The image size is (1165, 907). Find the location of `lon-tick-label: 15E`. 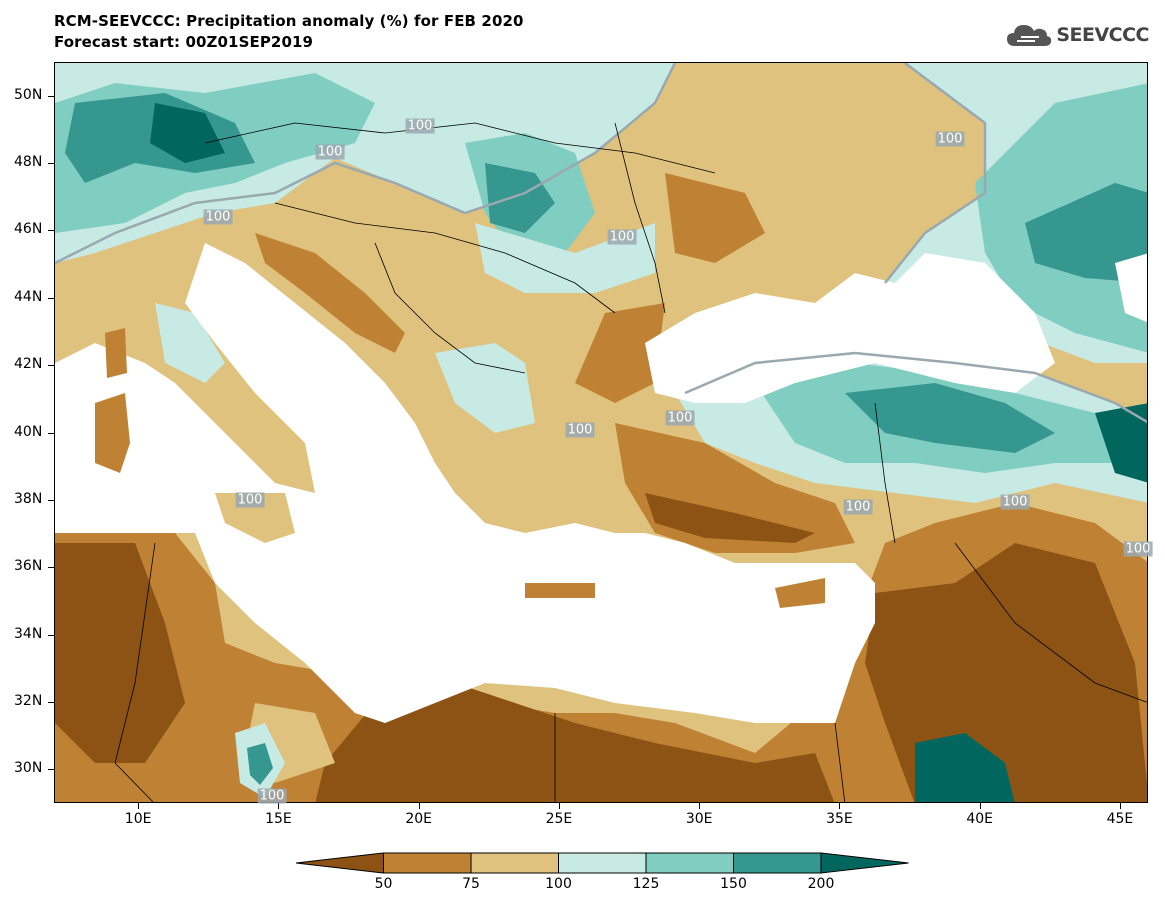

lon-tick-label: 15E is located at coordinates (278, 819).